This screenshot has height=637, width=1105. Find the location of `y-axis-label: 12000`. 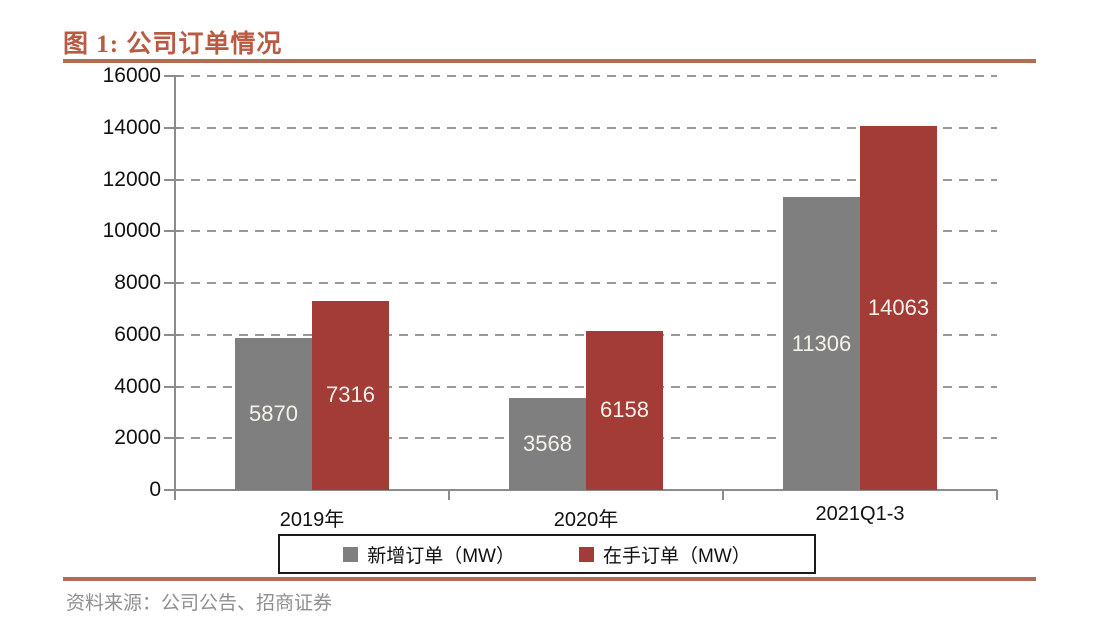

y-axis-label: 12000 is located at coordinates (131, 179).